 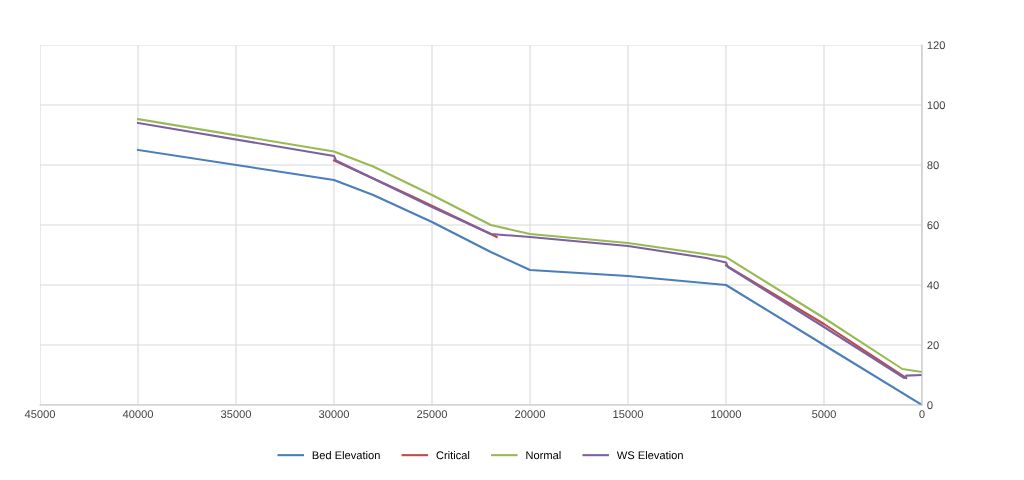 I want to click on y-tick-label: 80, so click(x=933, y=165).